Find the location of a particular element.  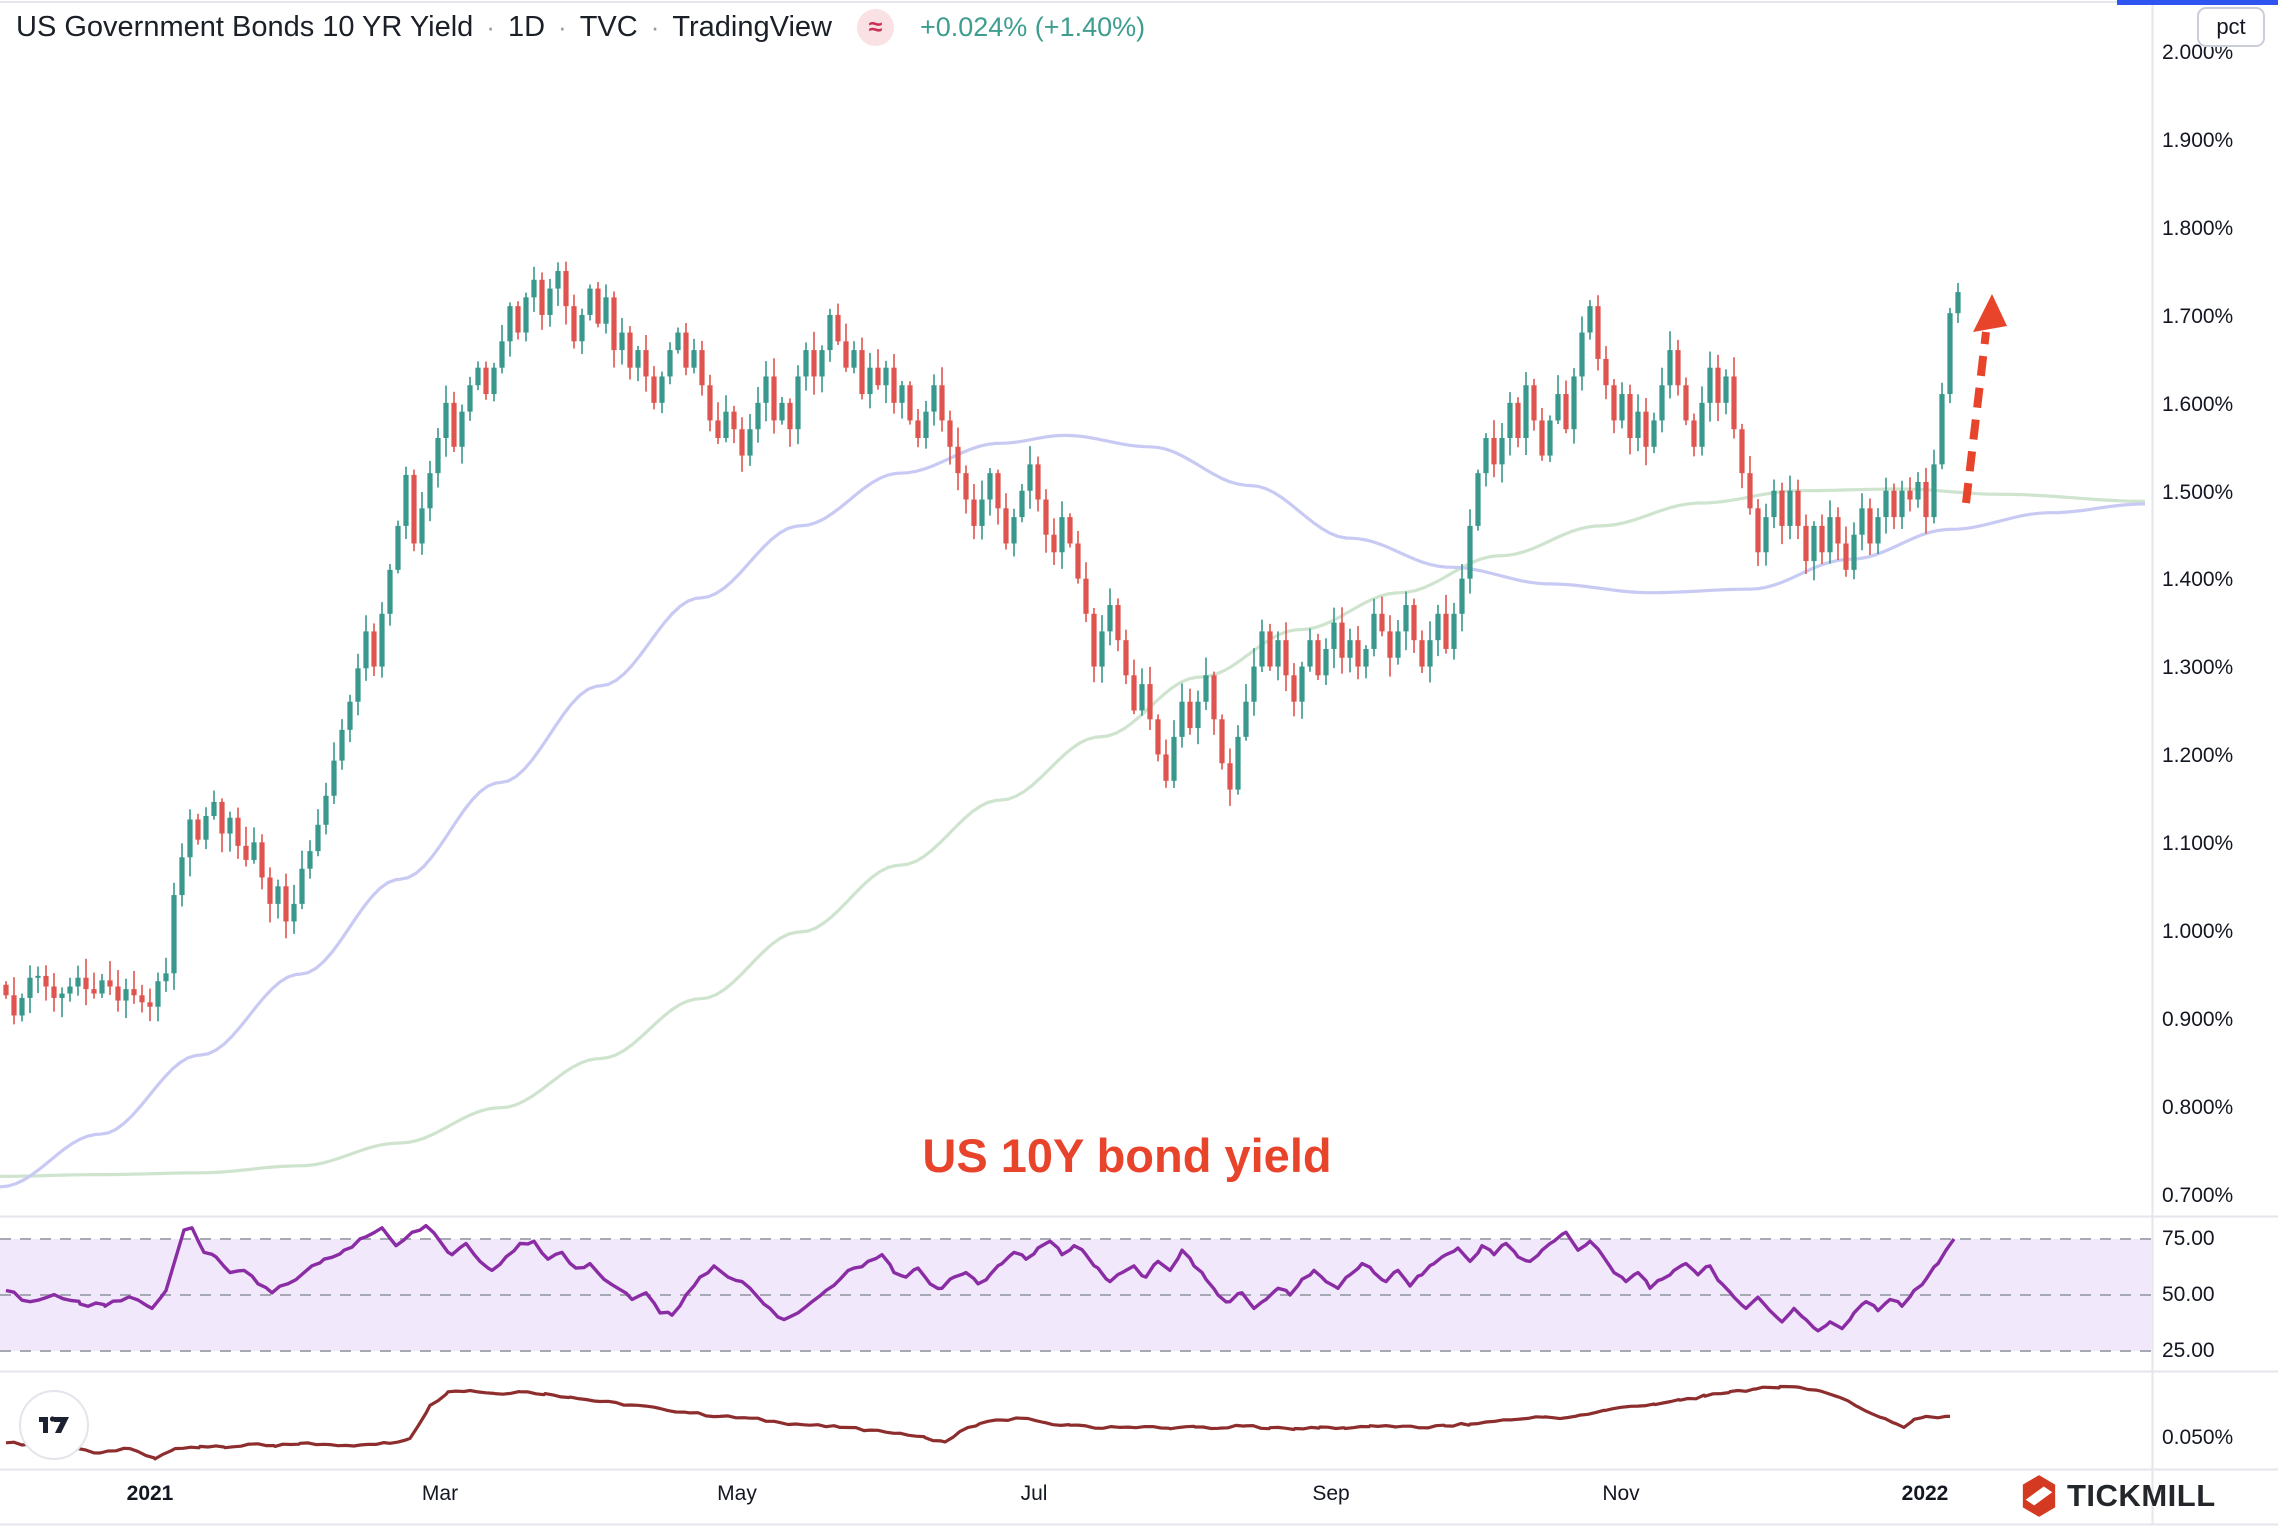

atr-pane is located at coordinates (1076, 1420).